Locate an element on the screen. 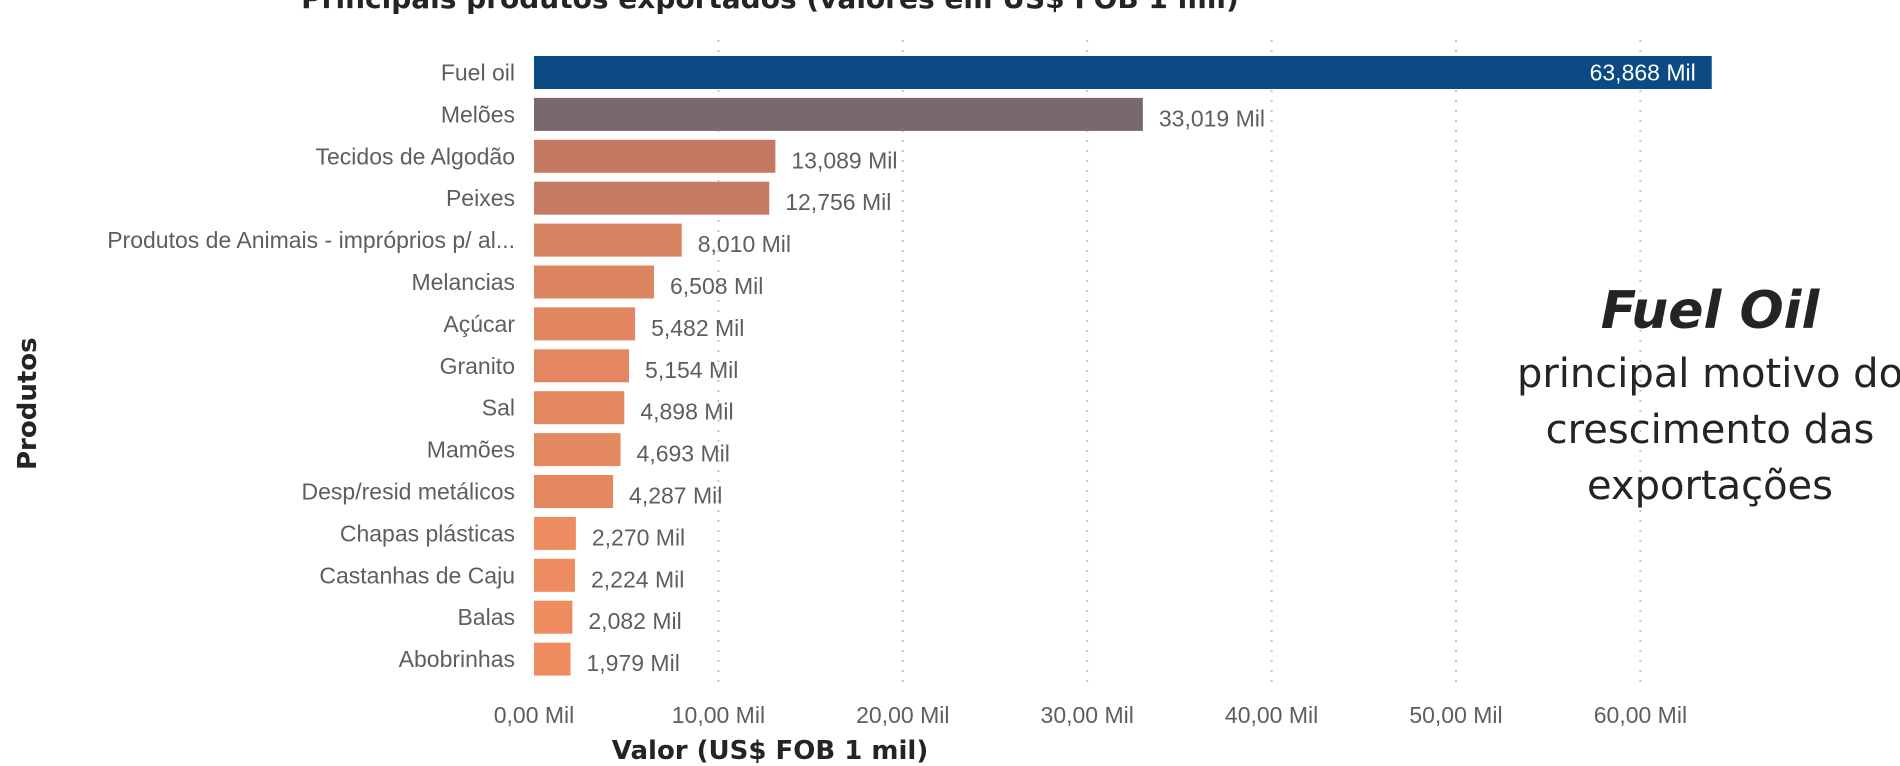 The width and height of the screenshot is (1900, 766). data-label: 8,010 Mil is located at coordinates (744, 244).